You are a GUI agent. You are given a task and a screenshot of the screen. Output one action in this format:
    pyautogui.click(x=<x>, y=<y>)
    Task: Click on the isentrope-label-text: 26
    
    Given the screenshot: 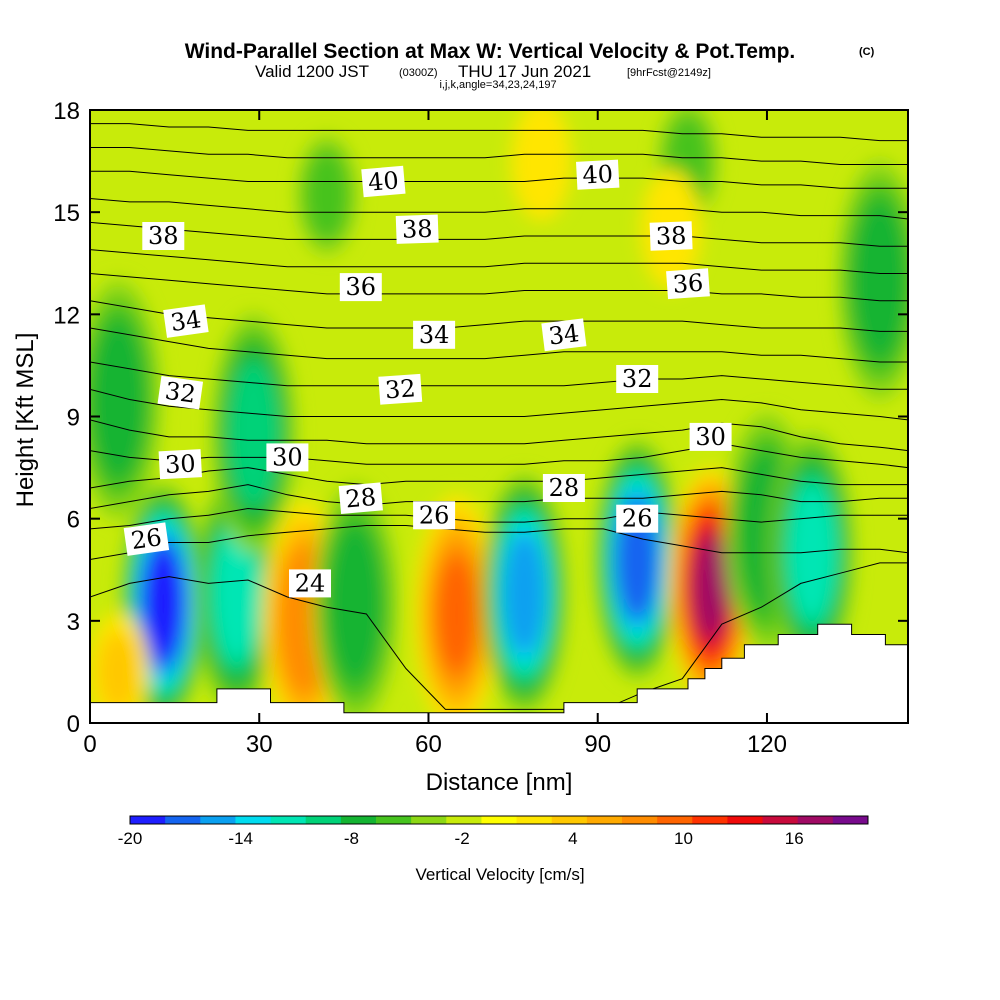 What is the action you would take?
    pyautogui.click(x=146, y=539)
    